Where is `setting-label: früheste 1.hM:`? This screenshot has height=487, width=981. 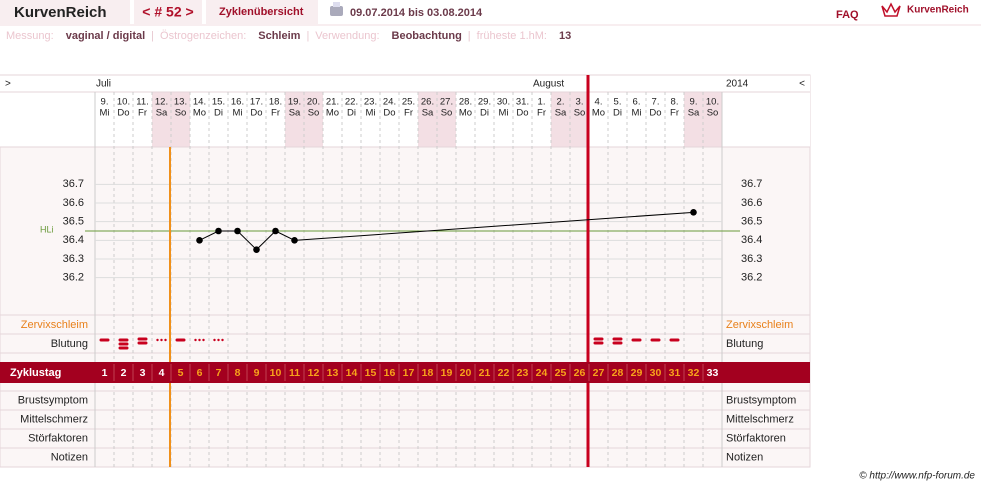
setting-label: früheste 1.hM: is located at coordinates (512, 36).